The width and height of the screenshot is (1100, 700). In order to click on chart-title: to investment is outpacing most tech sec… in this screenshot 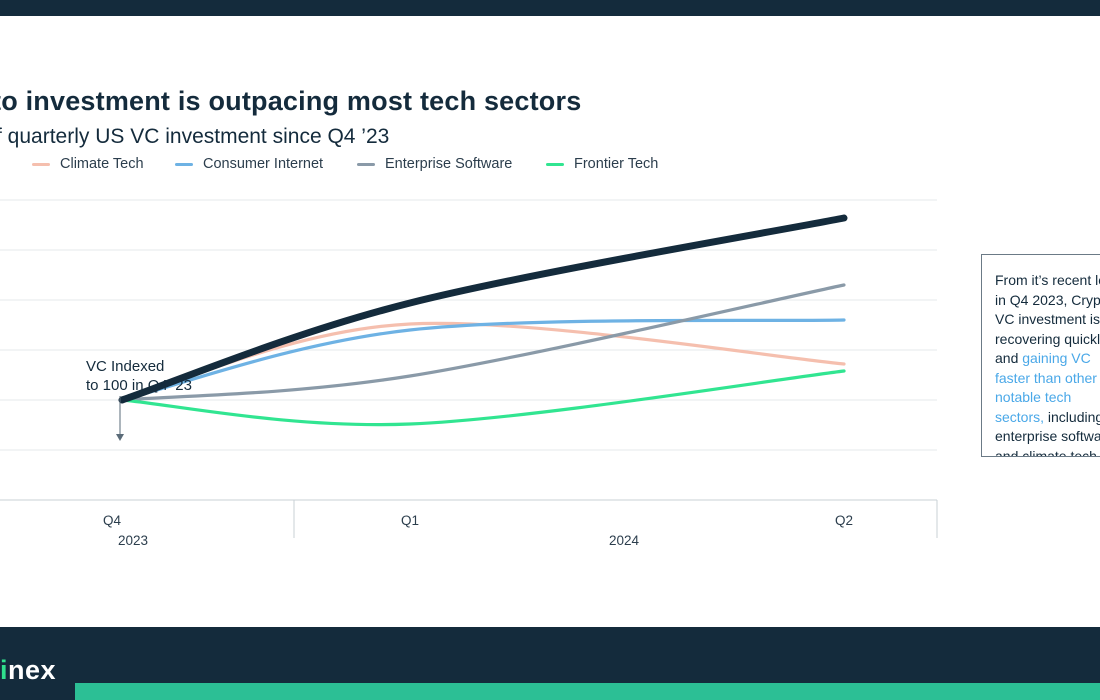, I will do `click(291, 101)`.